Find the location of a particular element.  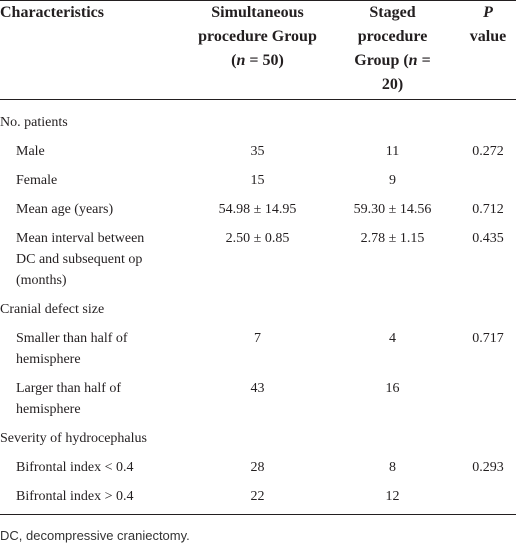

cell: 54.98 ± 14.95 is located at coordinates (257, 209).